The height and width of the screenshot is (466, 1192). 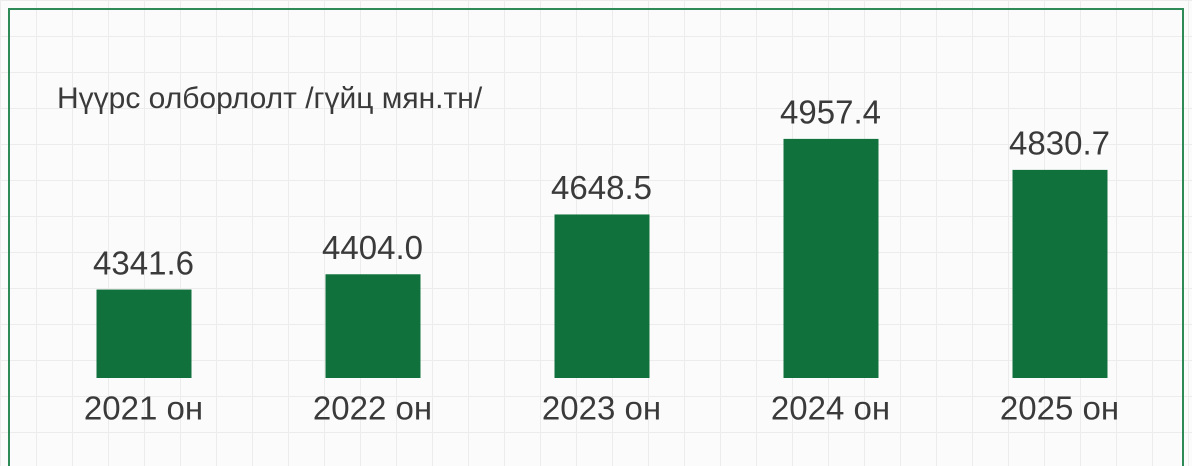 What do you see at coordinates (601, 408) in the screenshot?
I see `x-tick-label: 2023 он` at bounding box center [601, 408].